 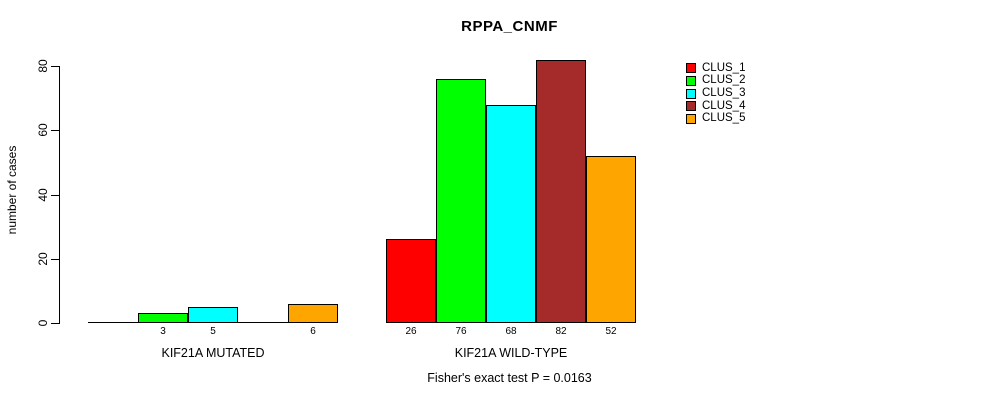 What do you see at coordinates (43, 66) in the screenshot?
I see `y-tick-label: 80` at bounding box center [43, 66].